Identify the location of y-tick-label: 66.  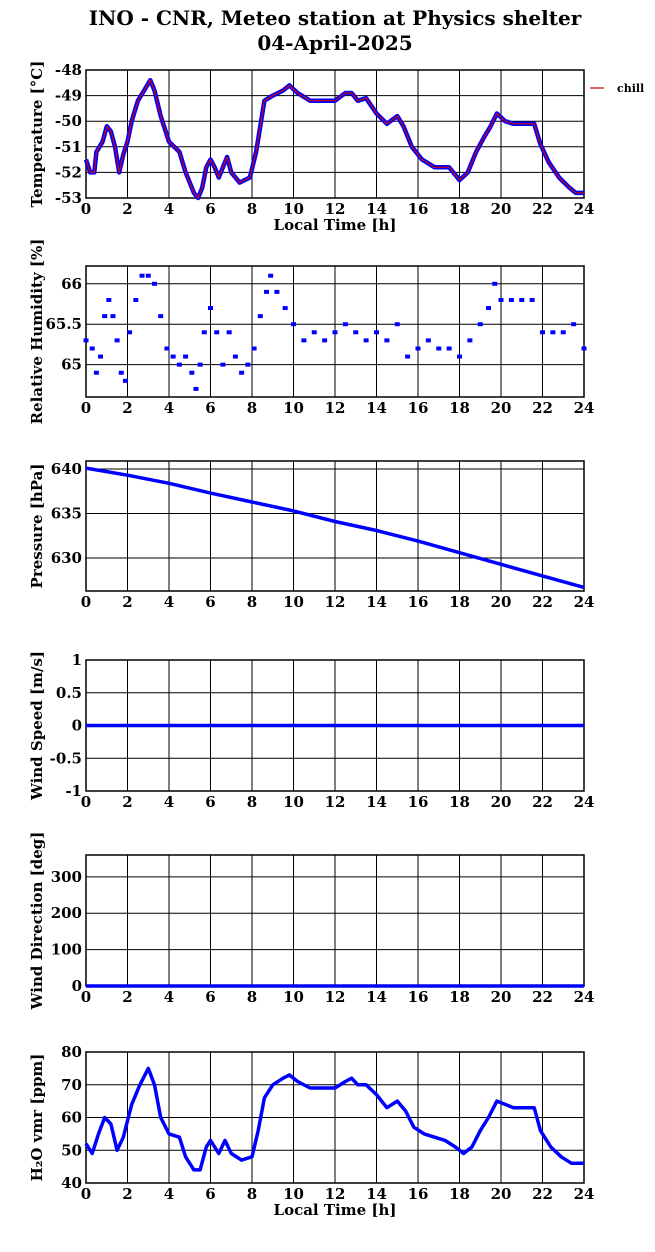
(71, 284).